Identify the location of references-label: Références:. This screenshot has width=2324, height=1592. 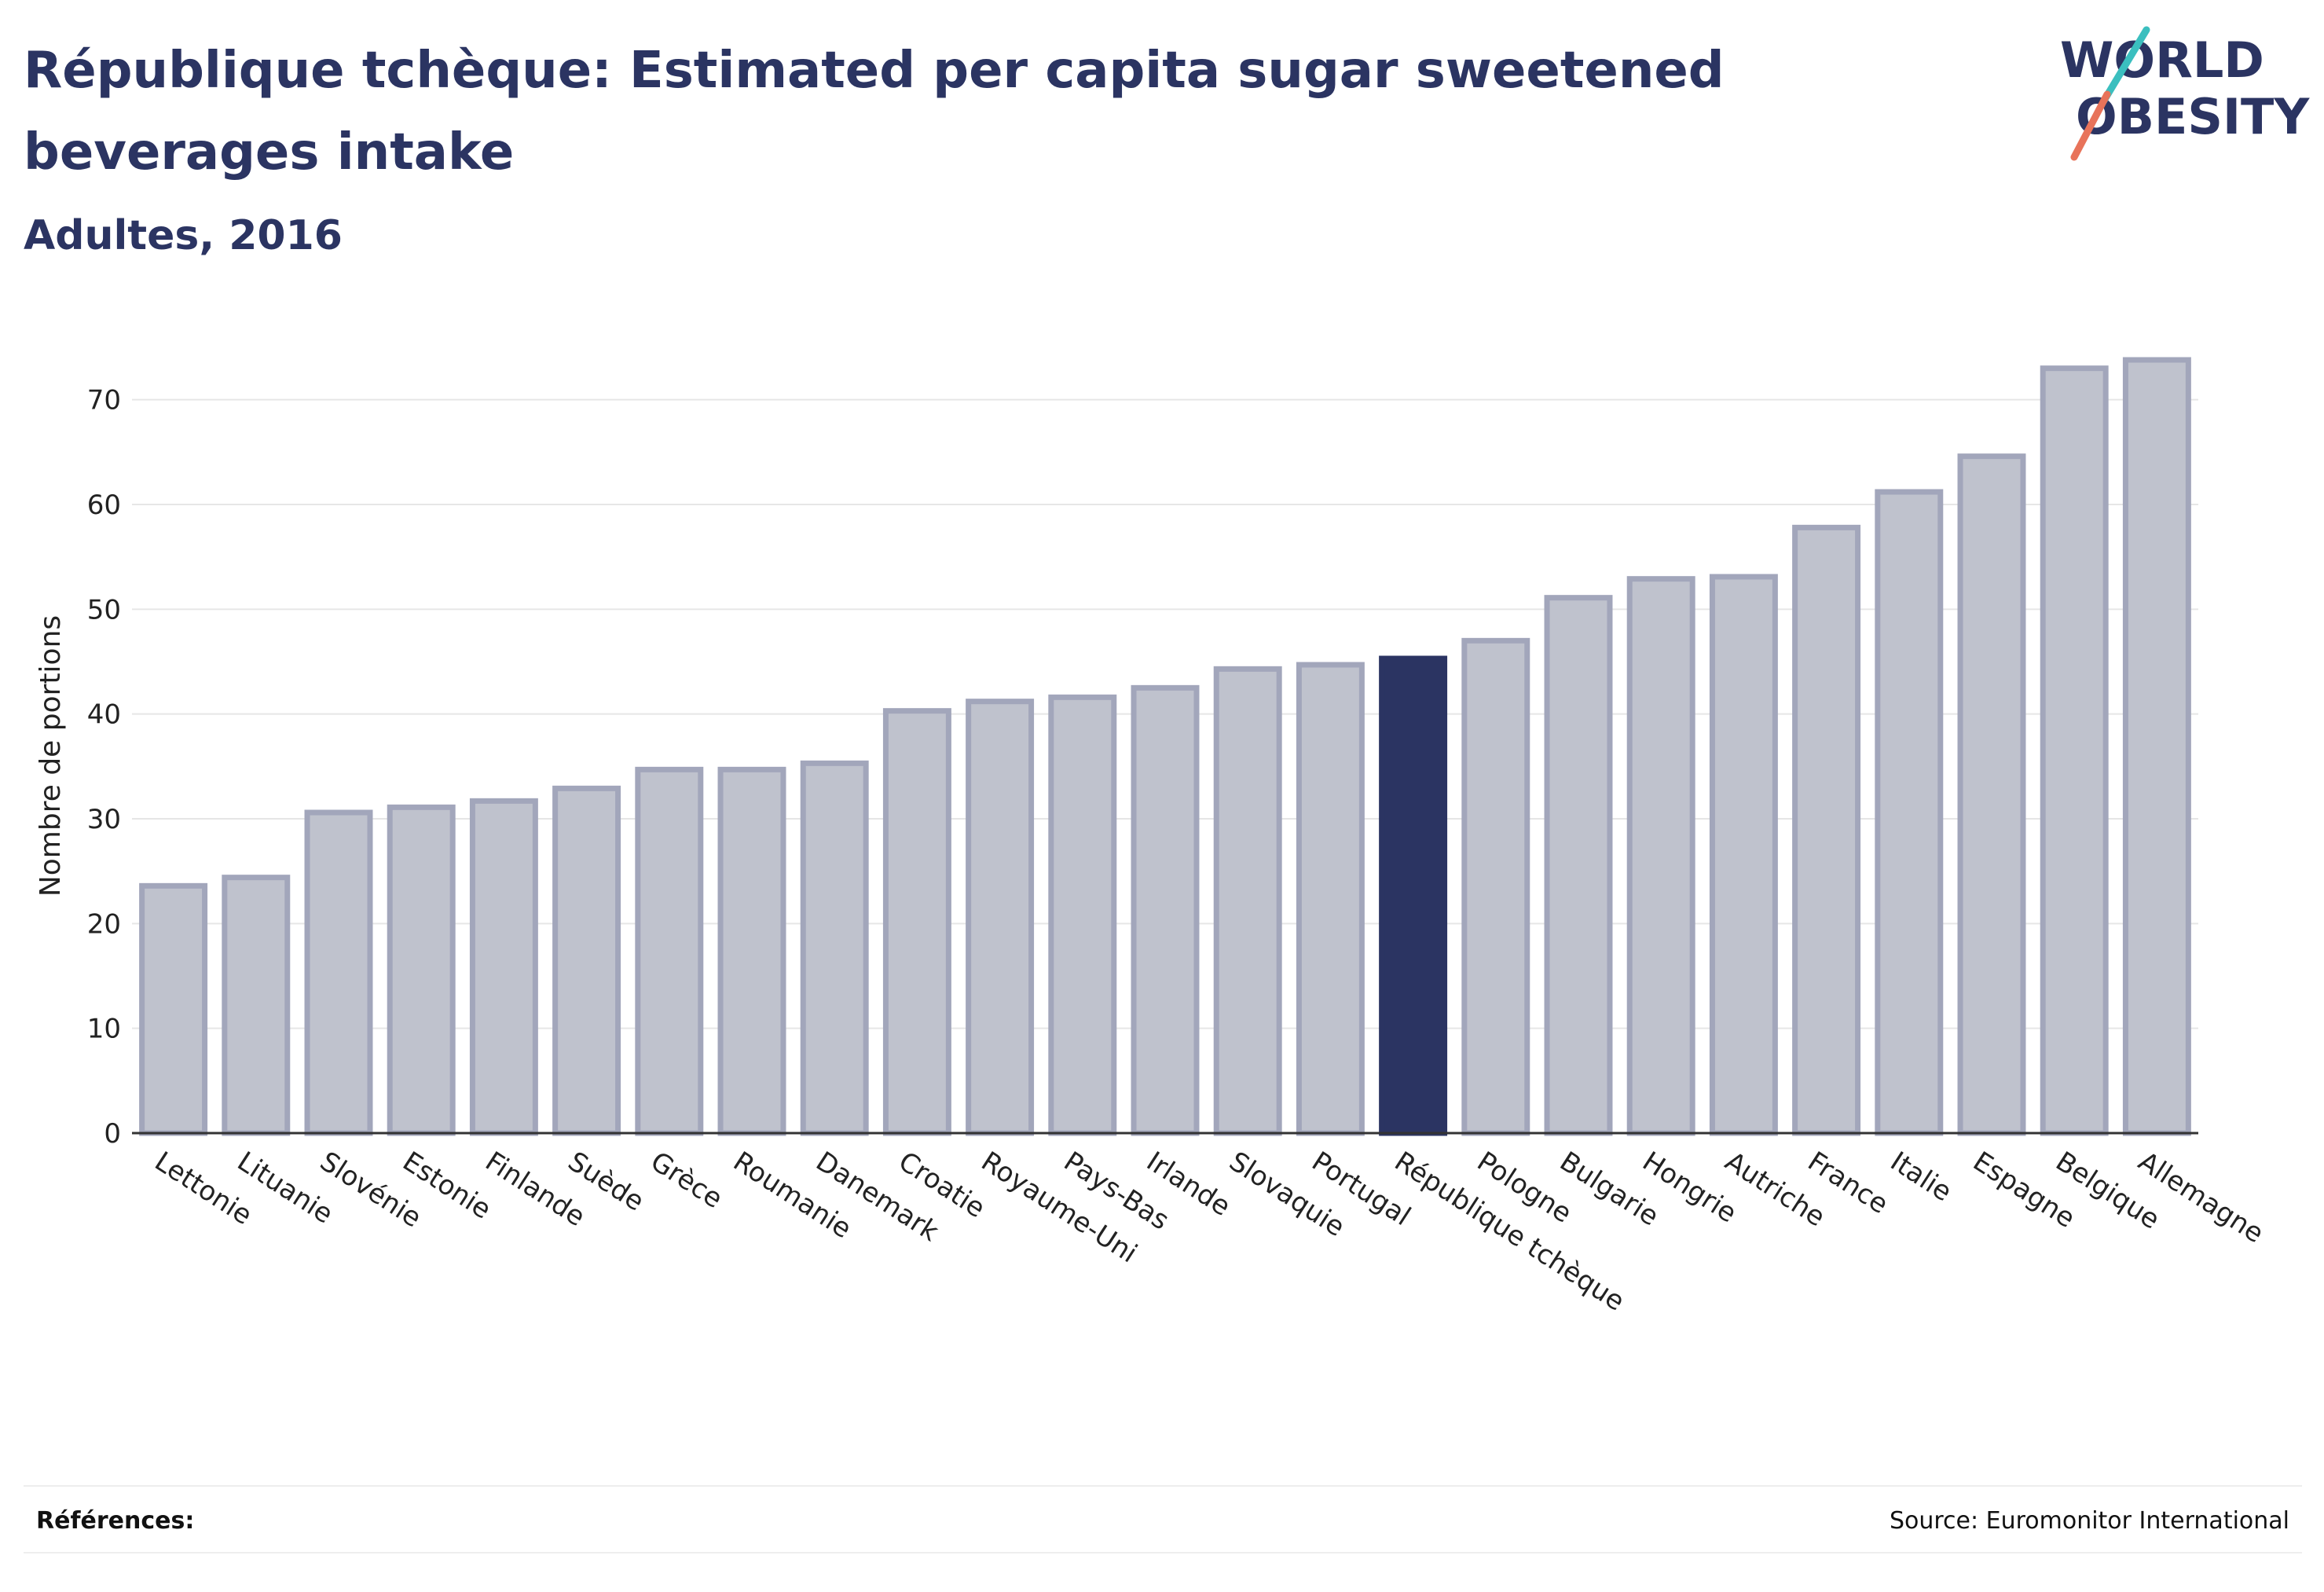
(115, 1521).